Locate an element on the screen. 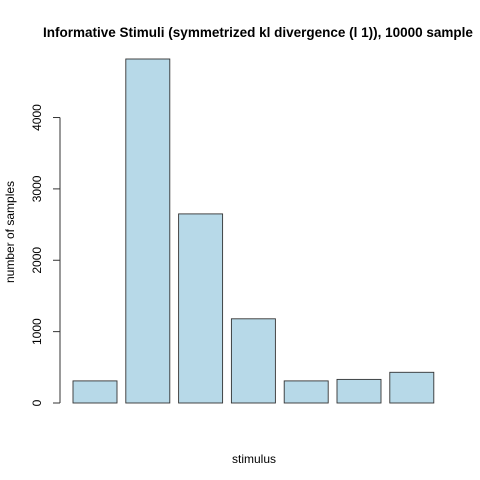  y-tick-label: 3000 is located at coordinates (37, 188).